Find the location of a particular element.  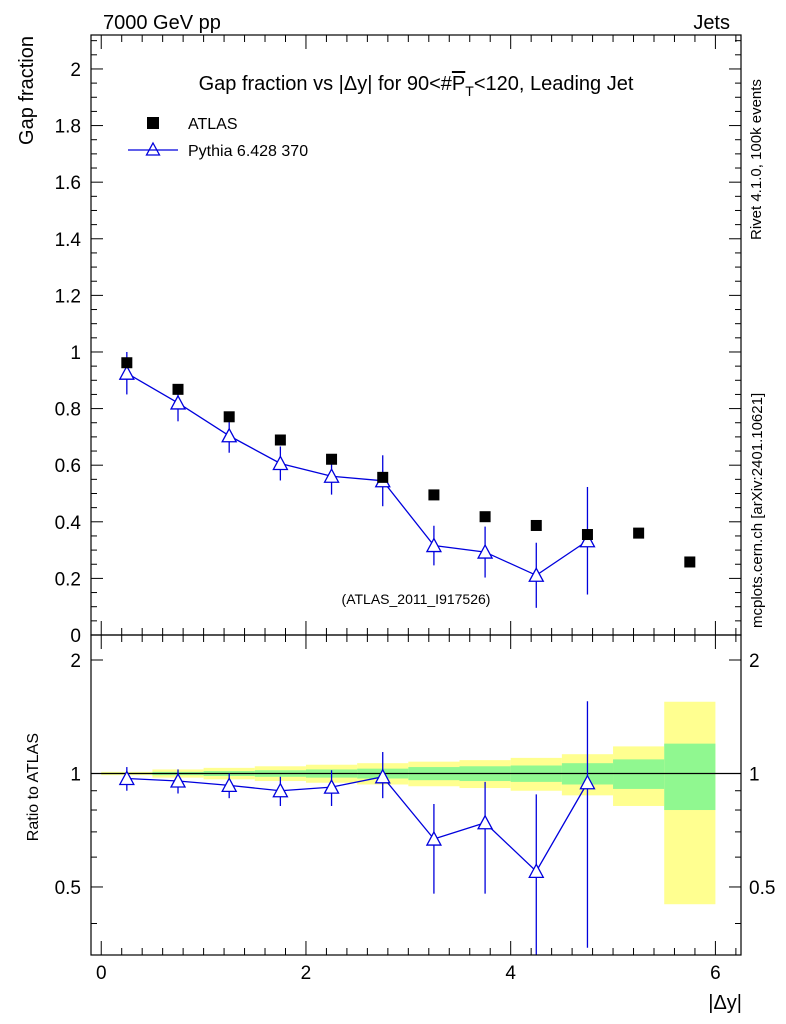

ratio-pythia-line is located at coordinates (357, 824).